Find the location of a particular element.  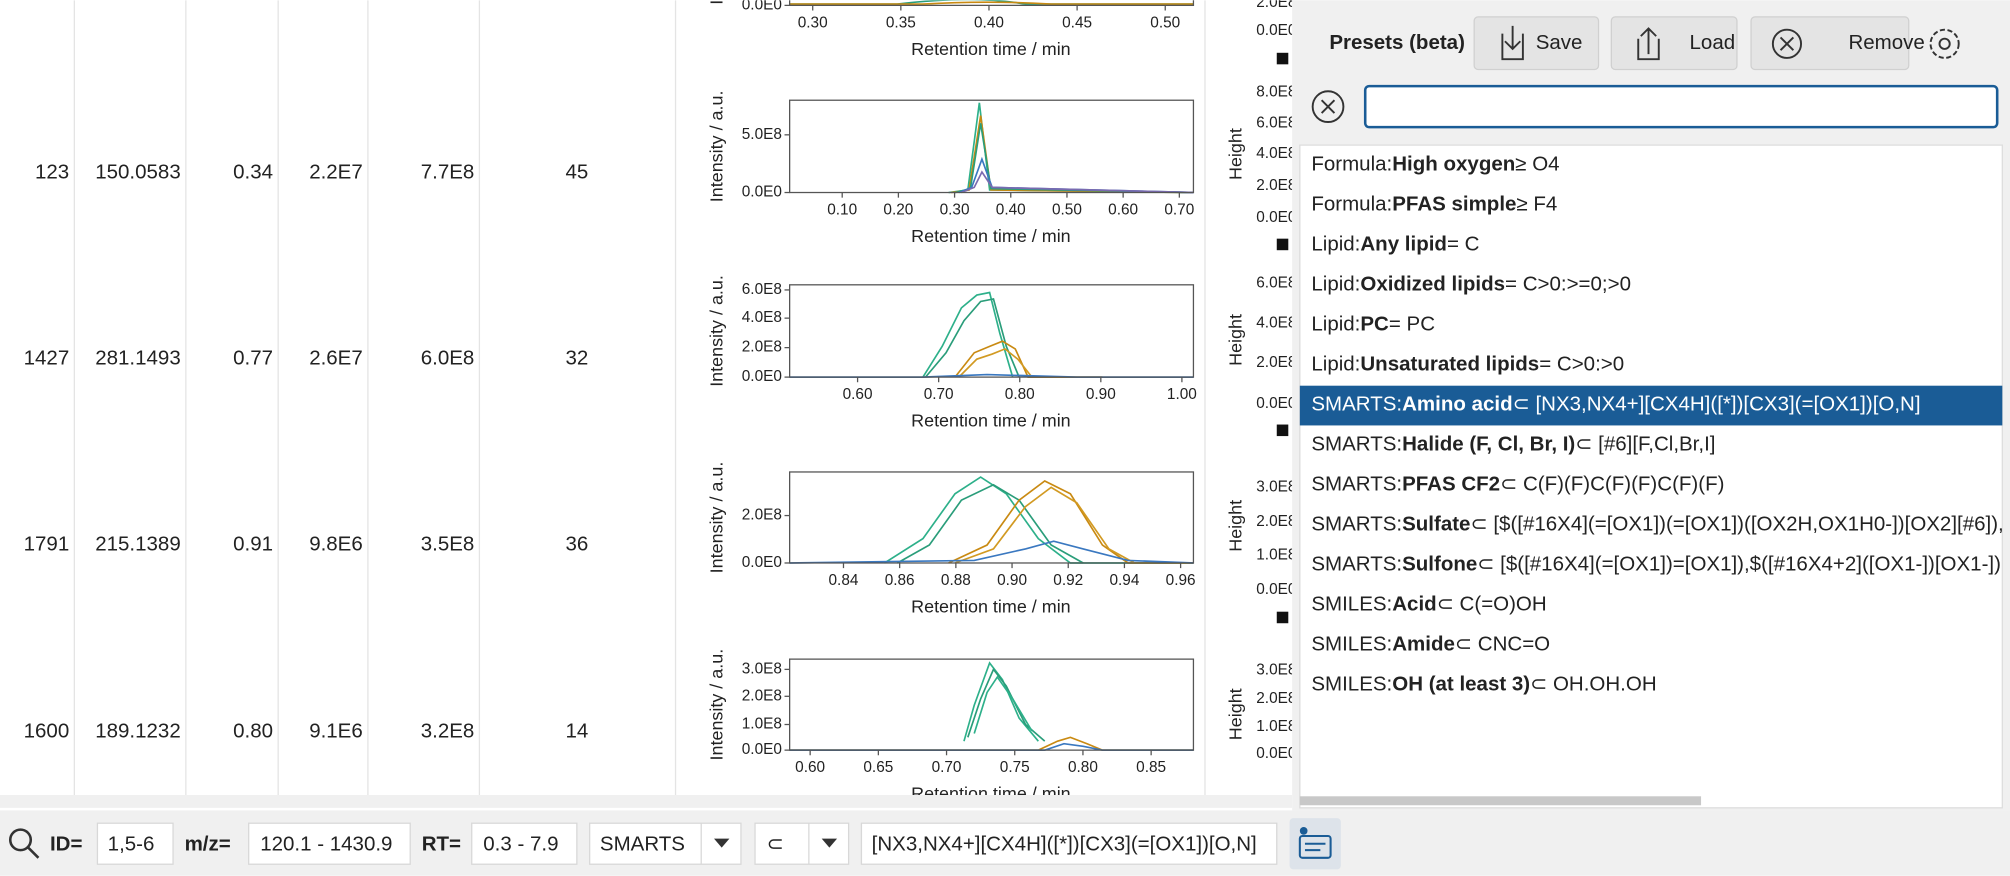

preset-item: SMILES:Amide⊂ CNC=O is located at coordinates (1430, 644).